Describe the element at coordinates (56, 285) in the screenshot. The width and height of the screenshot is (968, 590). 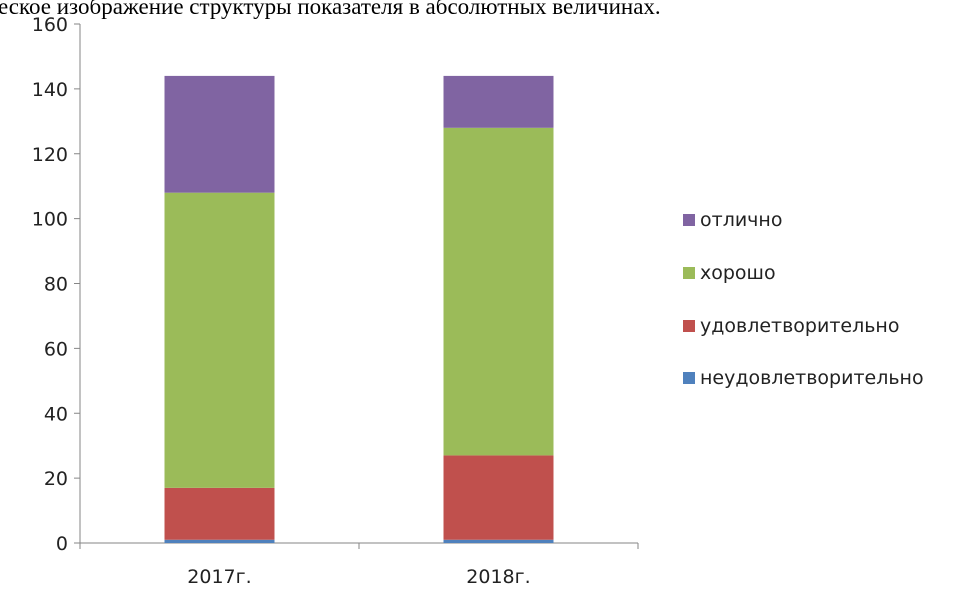
I see `y-tick-label: 80` at that location.